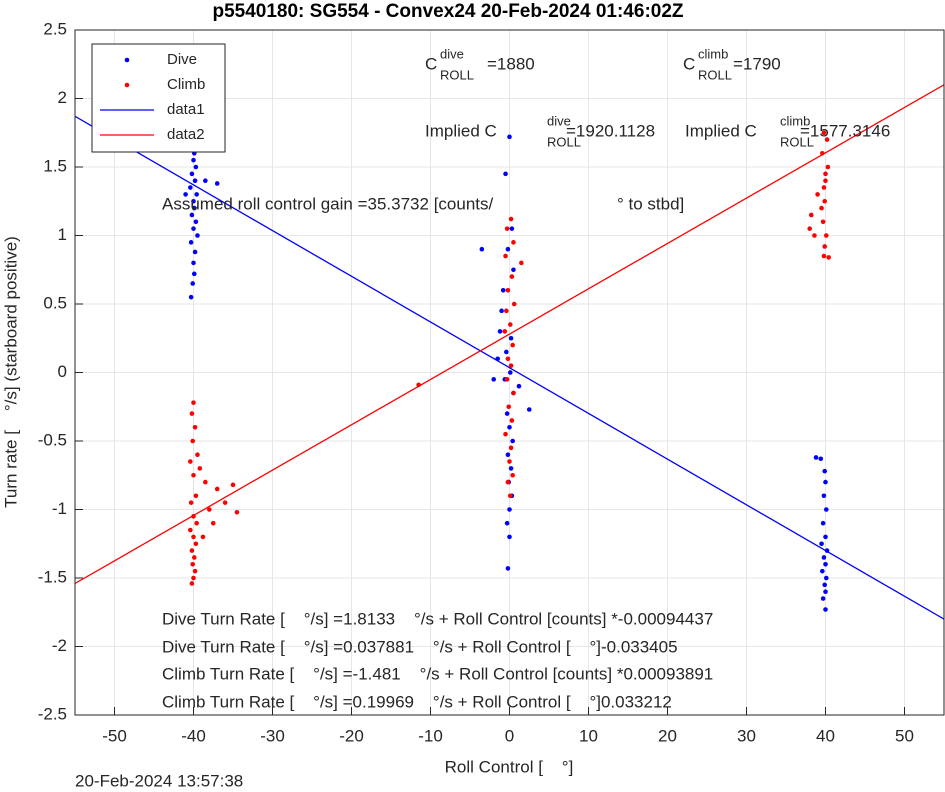 This screenshot has height=792, width=945. What do you see at coordinates (193, 735) in the screenshot?
I see `x-tick-label: -40` at bounding box center [193, 735].